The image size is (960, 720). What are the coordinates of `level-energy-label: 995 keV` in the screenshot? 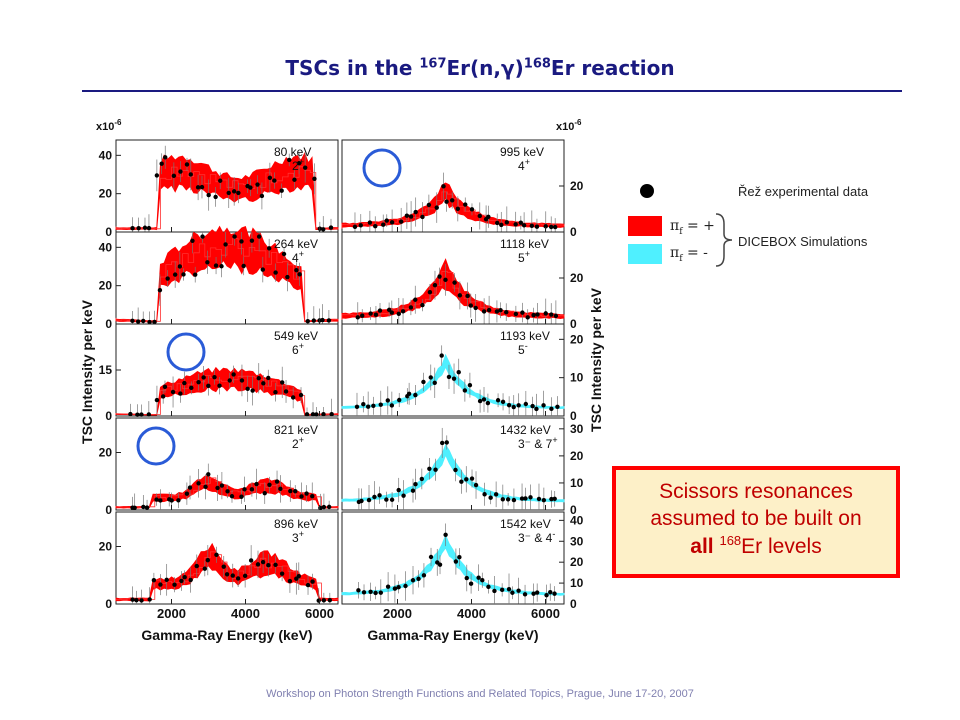 It's located at (522, 152).